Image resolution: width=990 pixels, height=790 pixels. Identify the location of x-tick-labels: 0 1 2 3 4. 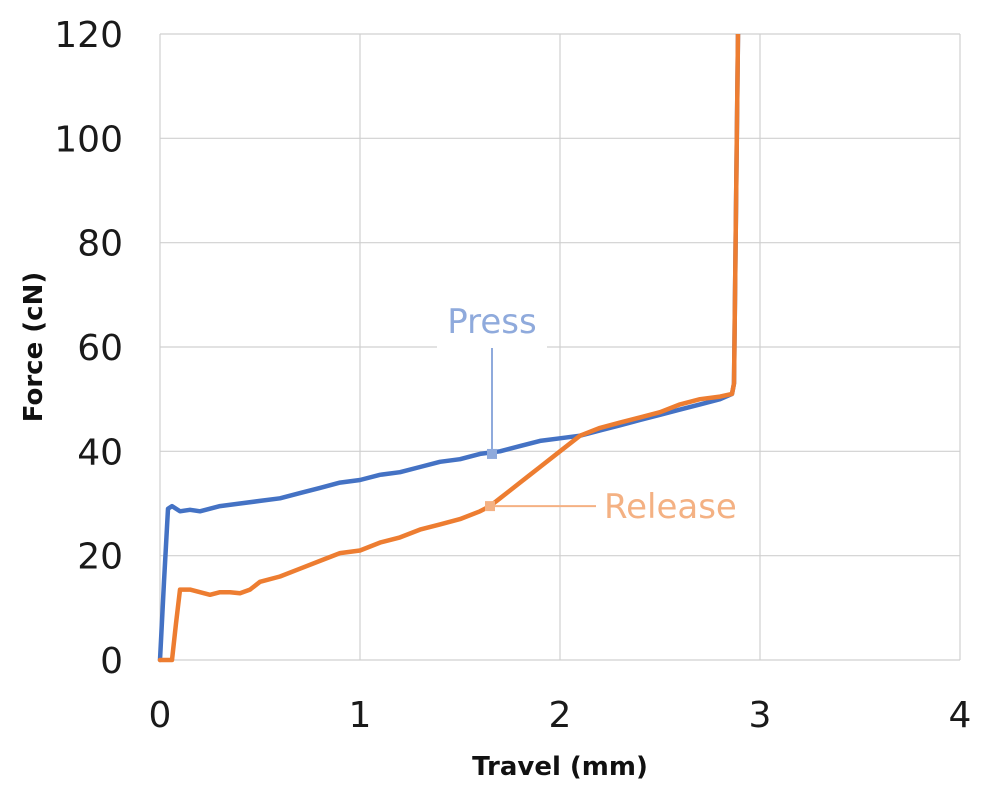
(560, 715).